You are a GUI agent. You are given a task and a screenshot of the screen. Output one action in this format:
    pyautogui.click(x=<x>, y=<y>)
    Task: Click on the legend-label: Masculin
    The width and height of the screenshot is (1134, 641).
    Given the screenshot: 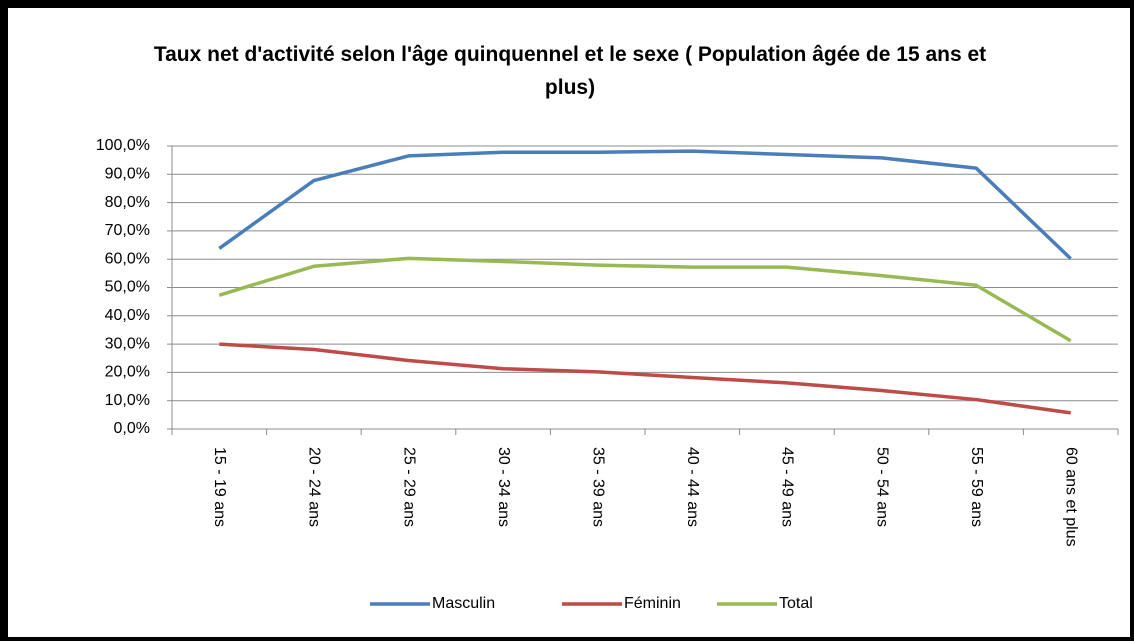 What is the action you would take?
    pyautogui.click(x=463, y=603)
    